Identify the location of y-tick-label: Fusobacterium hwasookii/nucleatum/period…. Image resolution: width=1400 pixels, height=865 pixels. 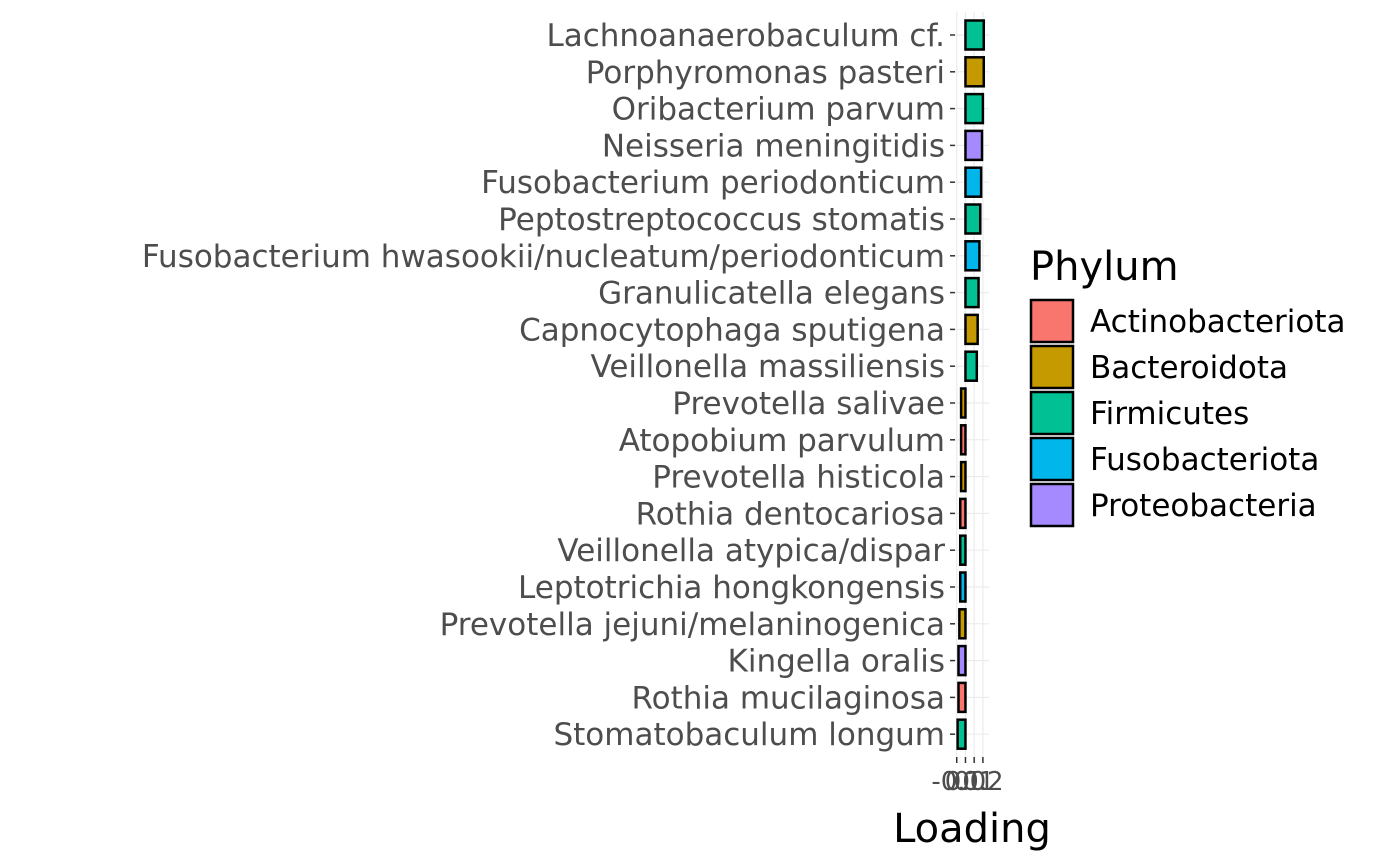
(543, 257).